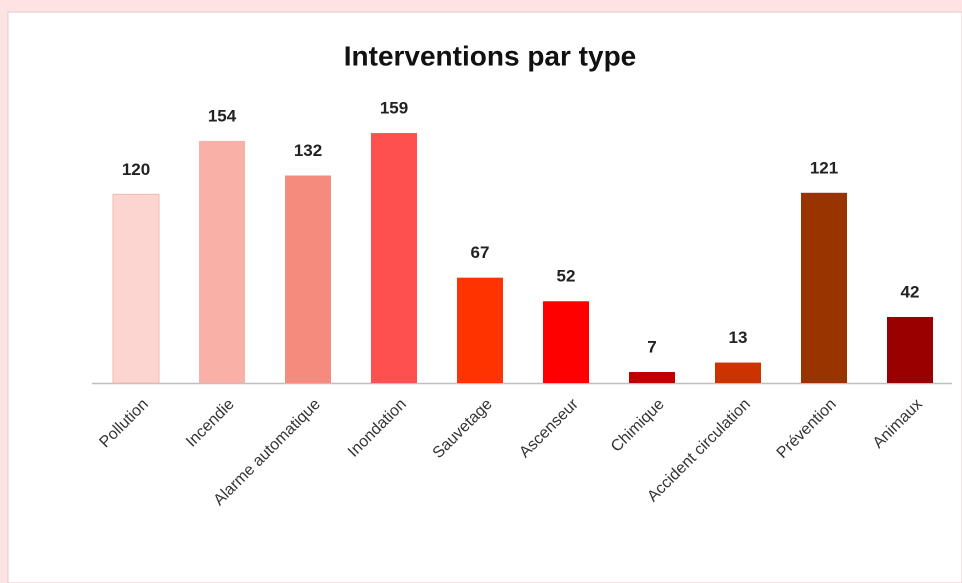  I want to click on data-label: 67, so click(480, 252).